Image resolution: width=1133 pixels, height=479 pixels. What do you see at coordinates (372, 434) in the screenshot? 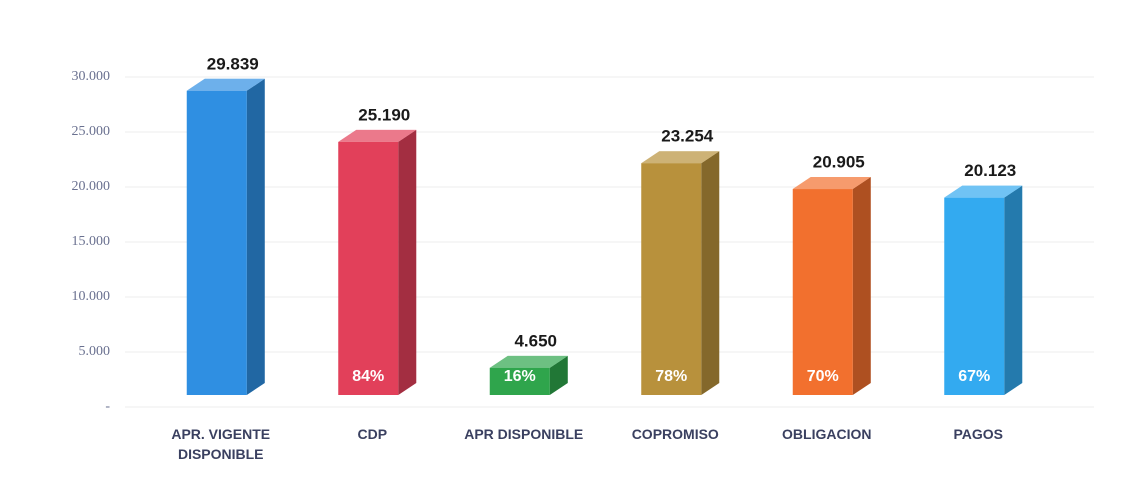
I see `x-tick-label: CDP` at bounding box center [372, 434].